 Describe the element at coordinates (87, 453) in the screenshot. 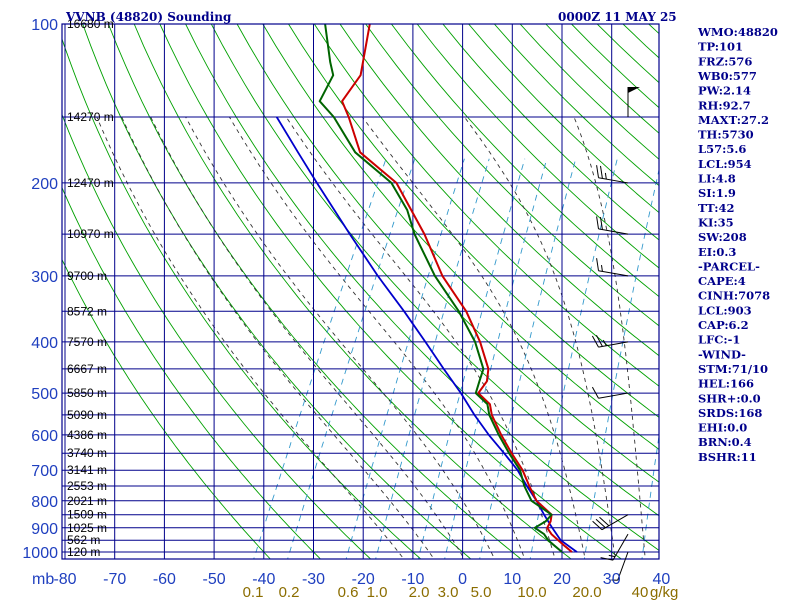

I see `height-label: 3740 m` at that location.